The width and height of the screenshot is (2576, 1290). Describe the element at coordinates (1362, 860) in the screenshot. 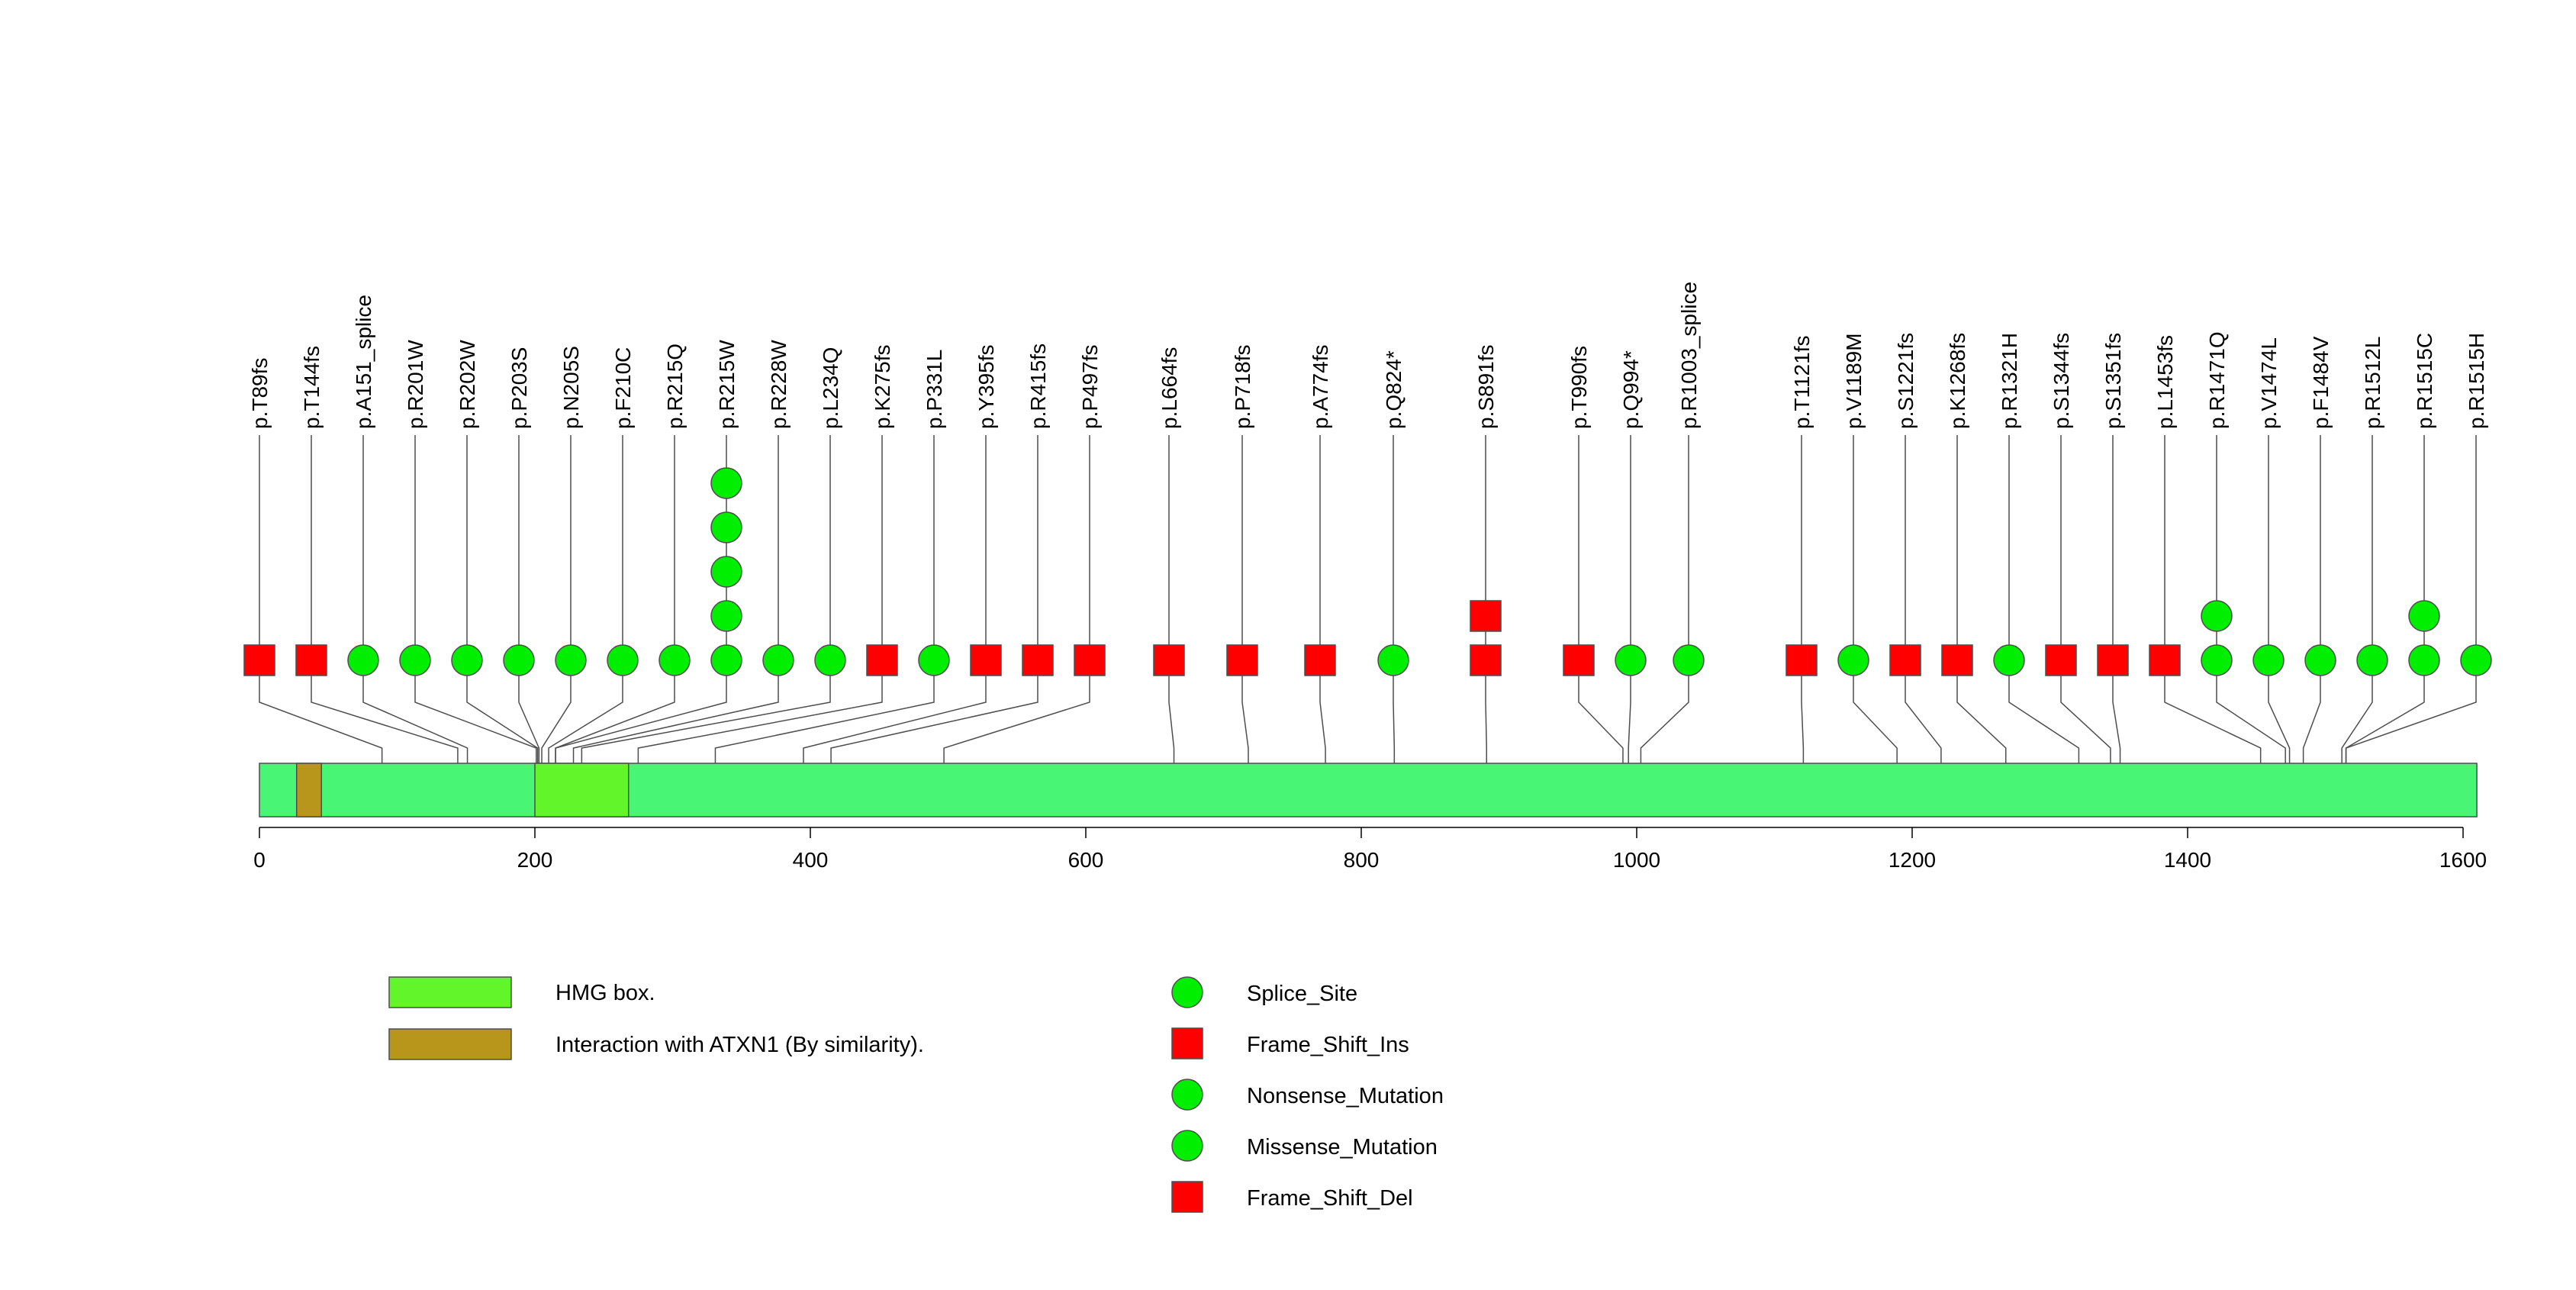

I see `x-tick-label: 800` at that location.